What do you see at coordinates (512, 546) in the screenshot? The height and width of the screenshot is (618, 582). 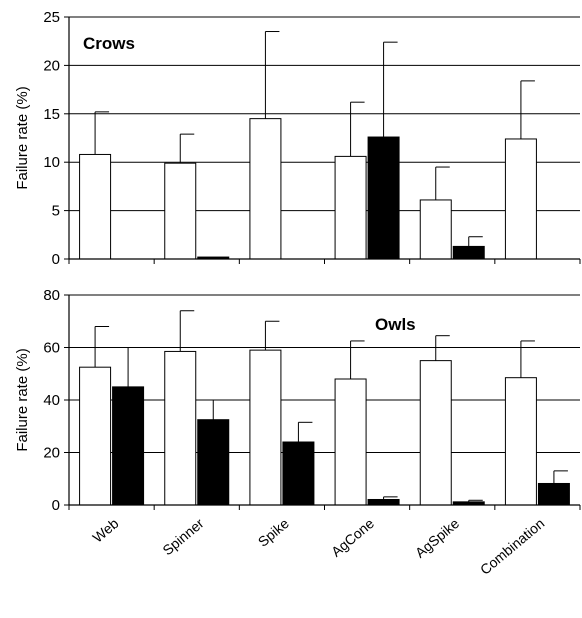 I see `category-label-combination: Combination` at bounding box center [512, 546].